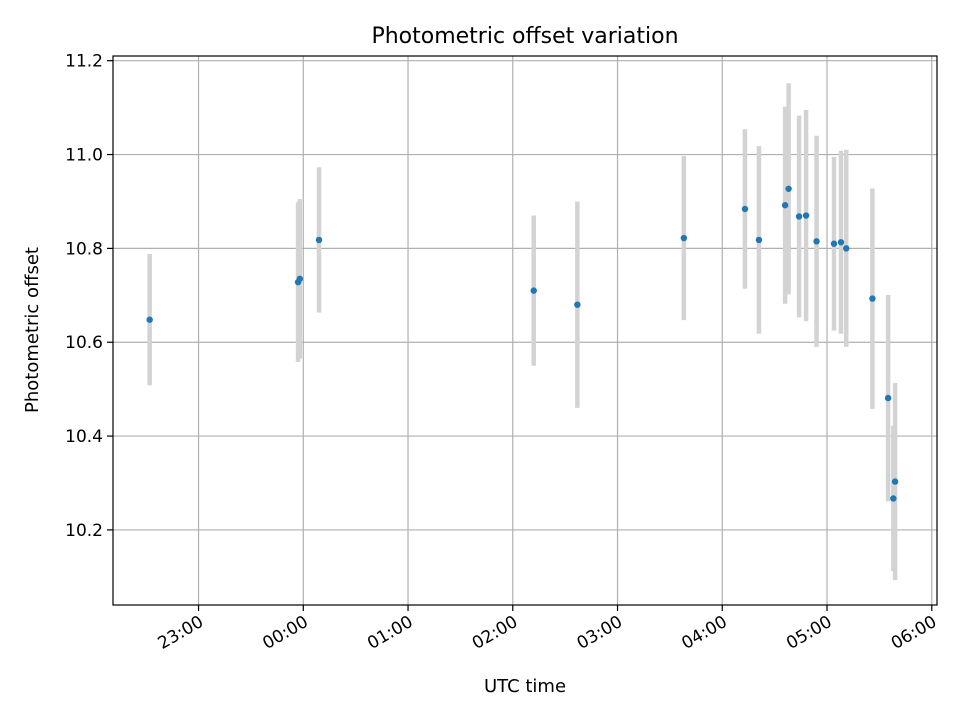 The image size is (960, 720). What do you see at coordinates (524, 36) in the screenshot?
I see `chart-title: Photometric offset variation` at bounding box center [524, 36].